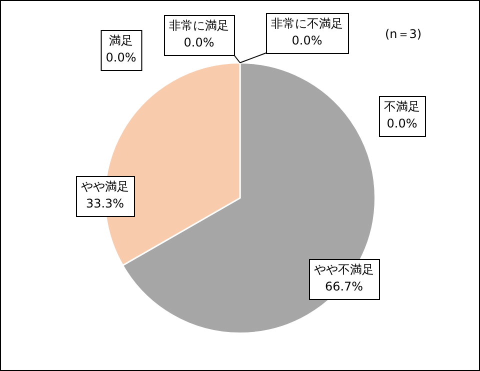 The image size is (480, 371). I want to click on text: (n＝3), so click(403, 34).